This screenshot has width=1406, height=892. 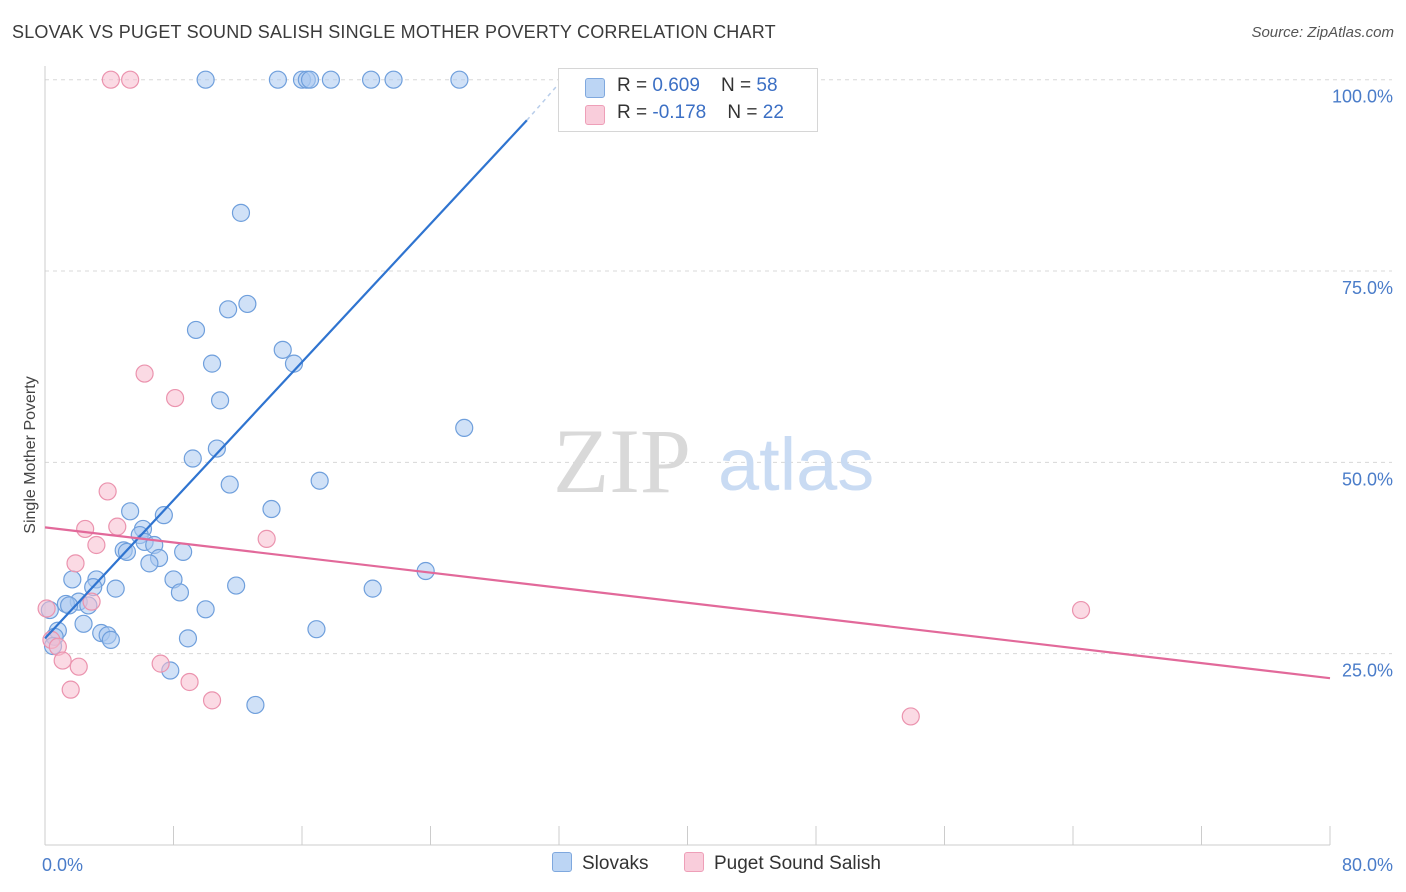 I want to click on y-tick-label: 25.0%, so click(x=1367, y=671).